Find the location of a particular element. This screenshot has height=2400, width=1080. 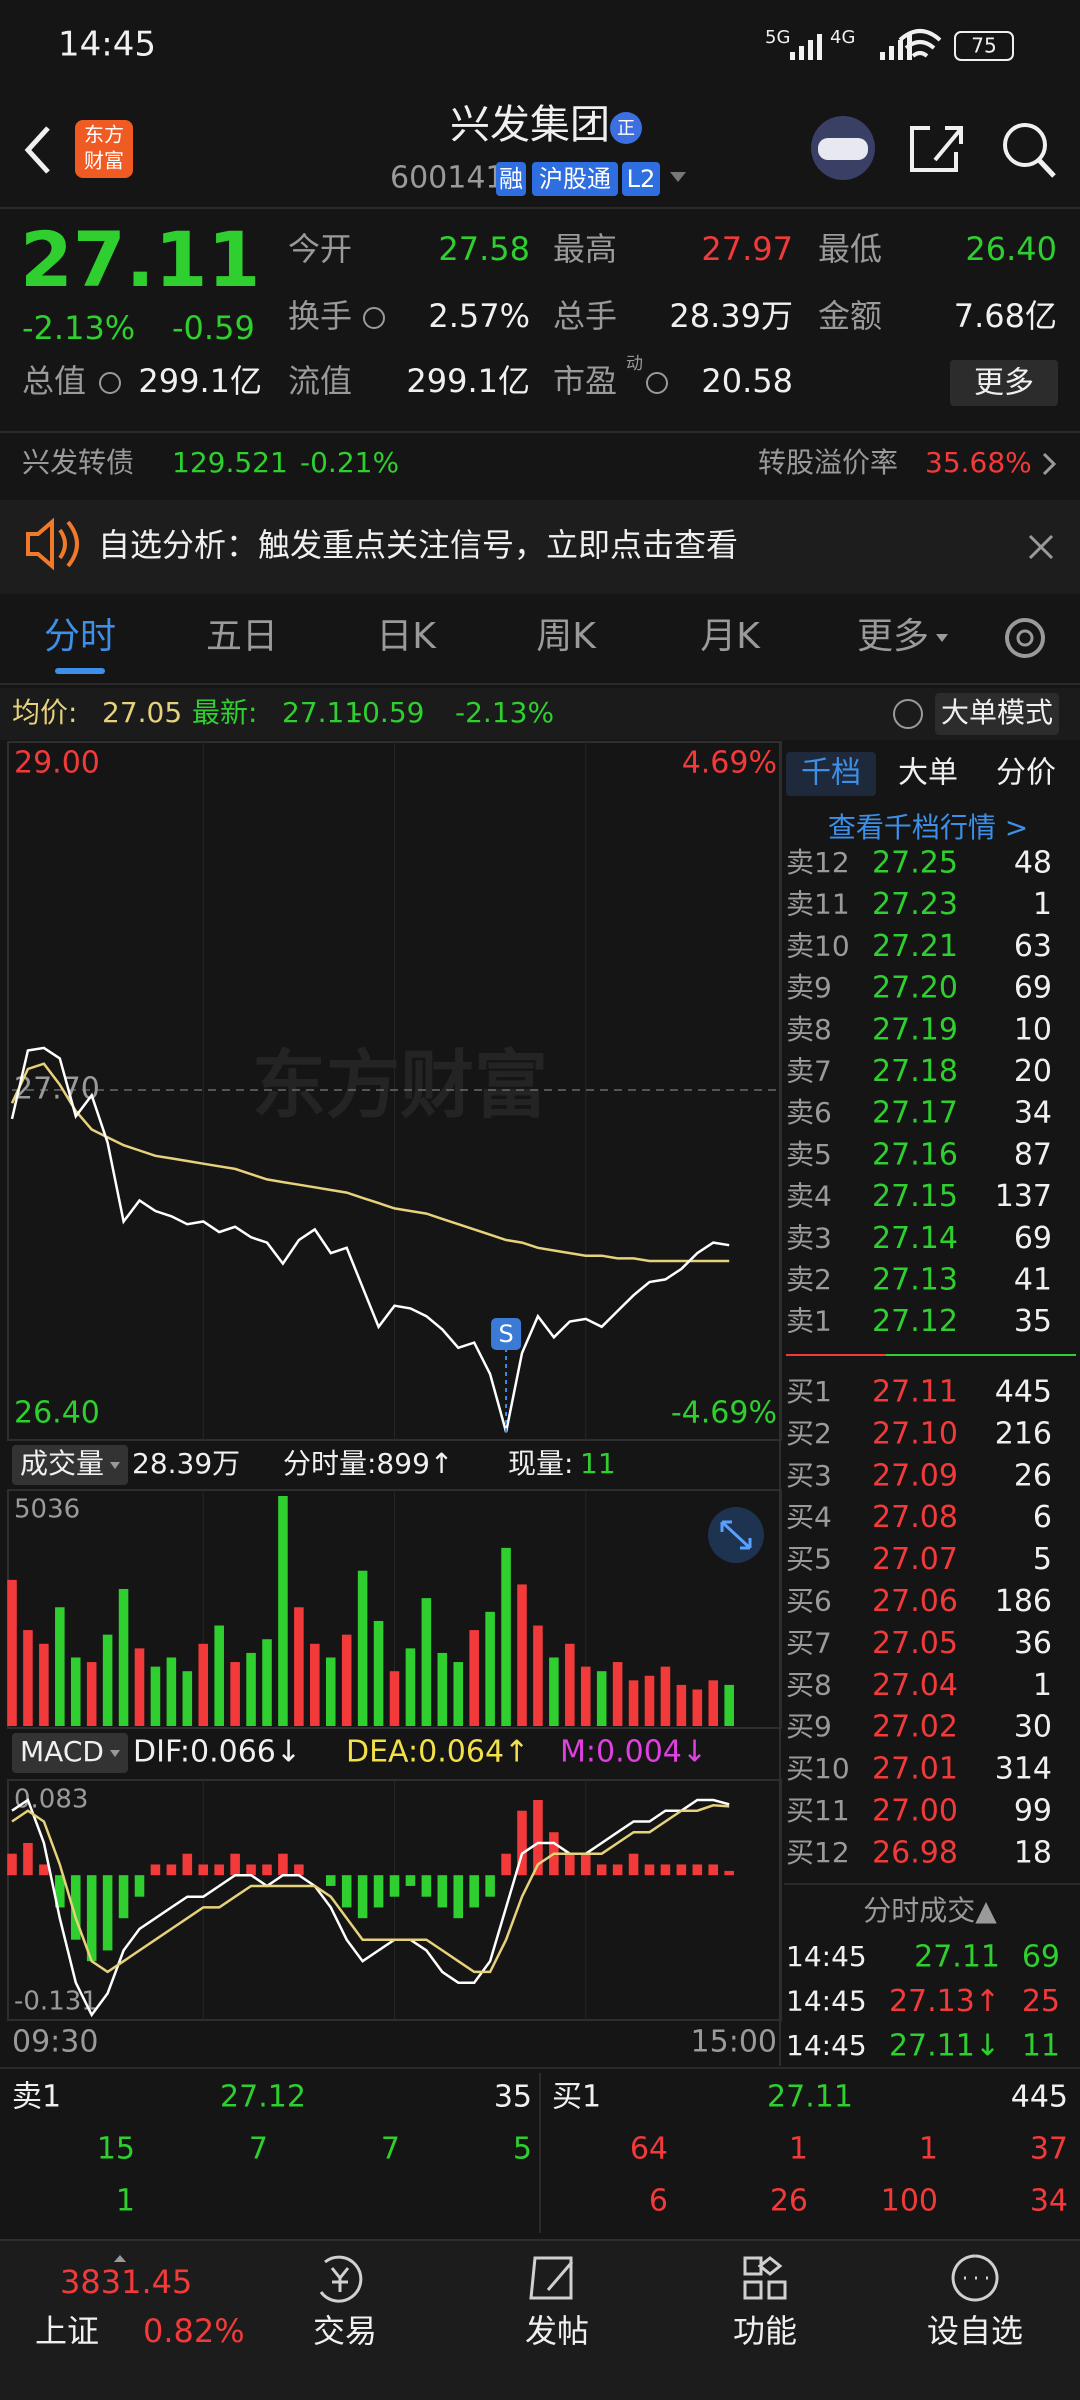

queue-order: 1 is located at coordinates (798, 2149).